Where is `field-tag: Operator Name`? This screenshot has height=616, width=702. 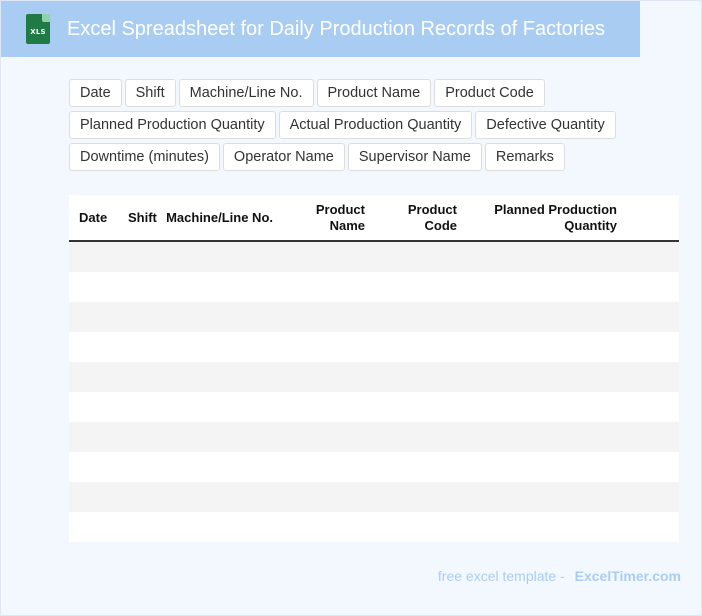 field-tag: Operator Name is located at coordinates (283, 157).